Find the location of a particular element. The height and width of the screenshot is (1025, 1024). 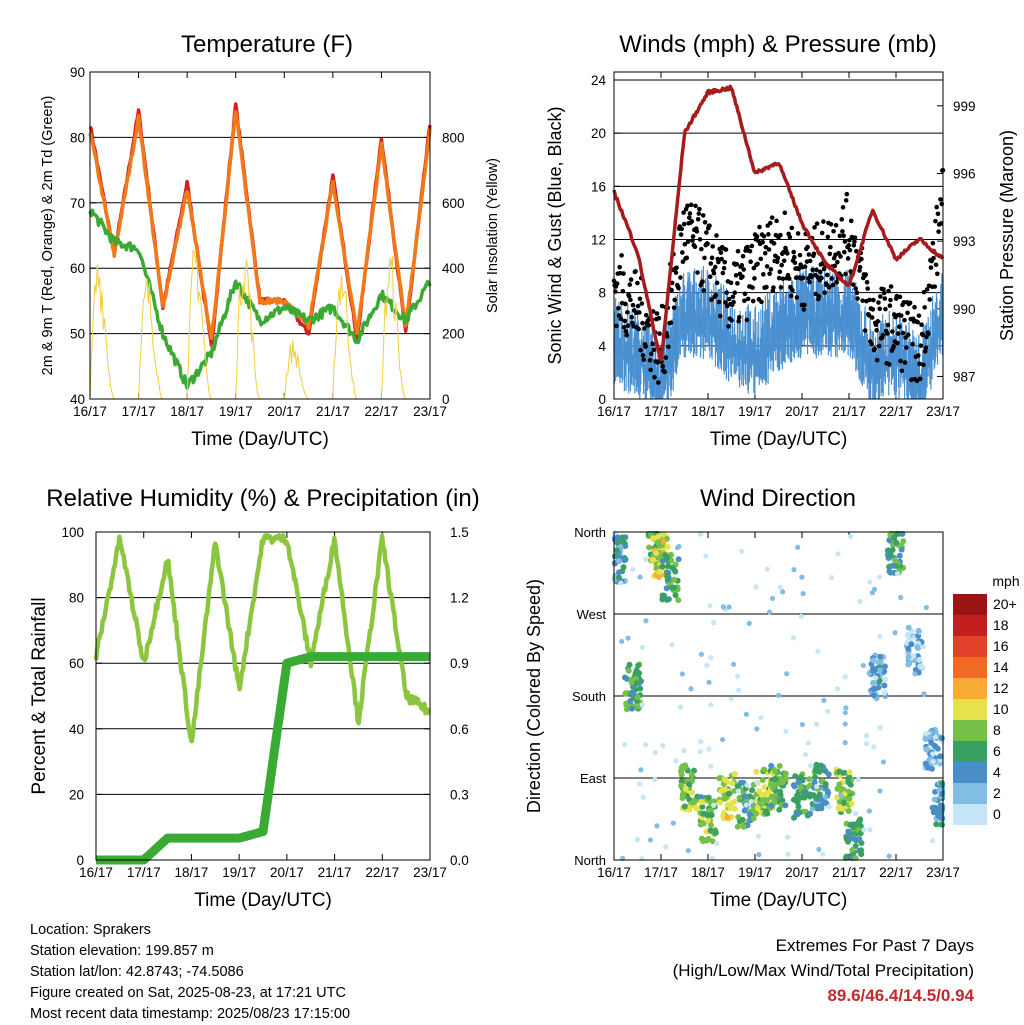

y-axis-label: Percent & Total Rainfall is located at coordinates (39, 695).